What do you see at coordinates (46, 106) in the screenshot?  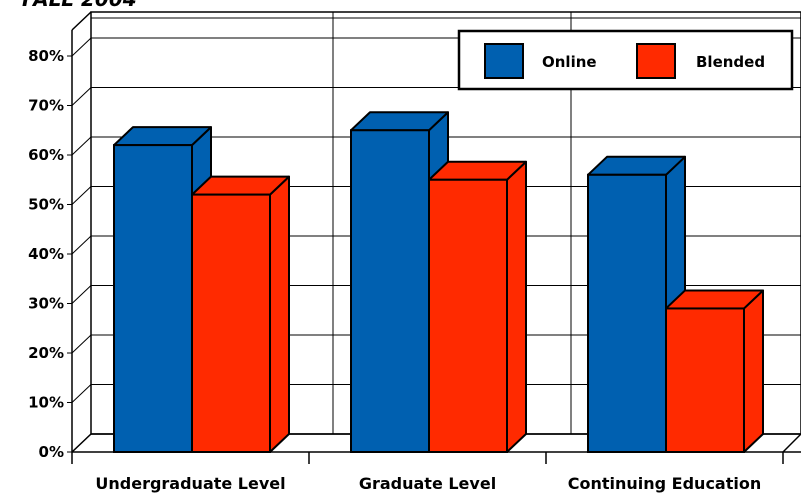 I see `y-tick-label: 70%` at bounding box center [46, 106].